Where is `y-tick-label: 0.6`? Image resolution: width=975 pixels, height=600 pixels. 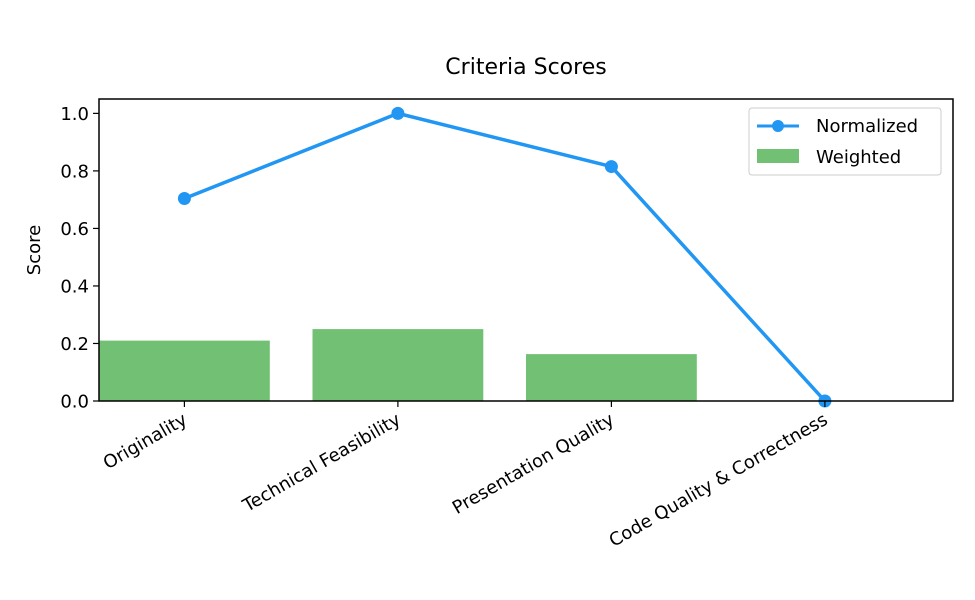 y-tick-label: 0.6 is located at coordinates (74, 229).